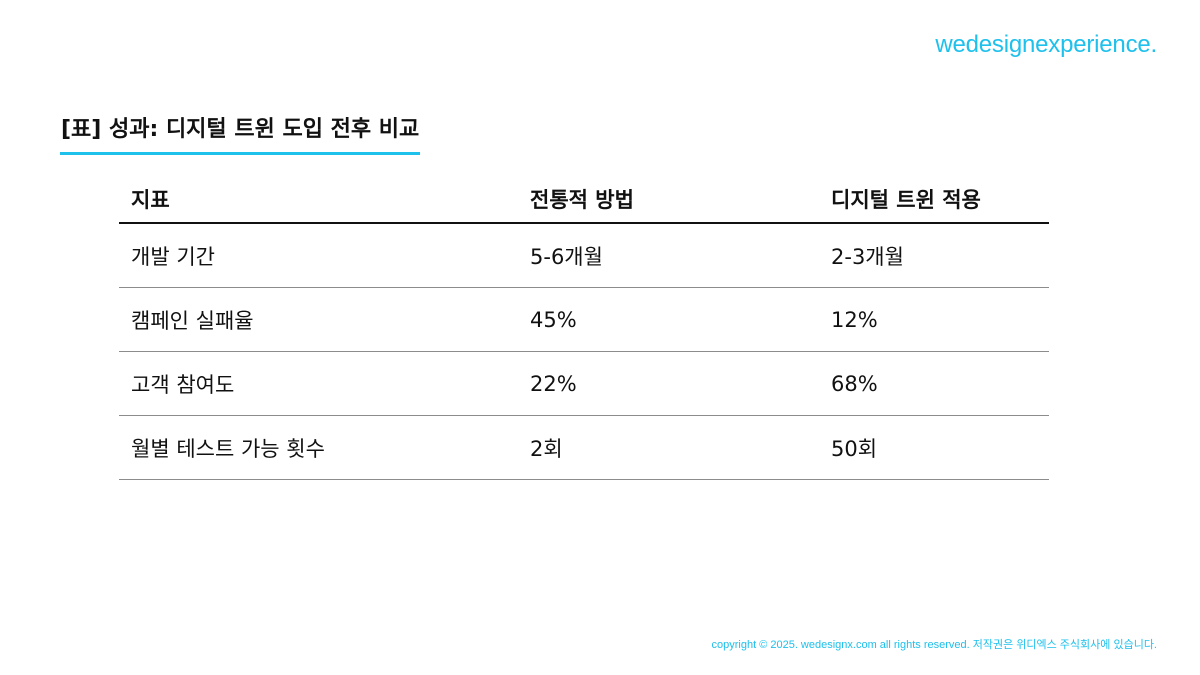 The height and width of the screenshot is (675, 1200). What do you see at coordinates (192, 320) in the screenshot?
I see `table-cell: 캠페인 실패율` at bounding box center [192, 320].